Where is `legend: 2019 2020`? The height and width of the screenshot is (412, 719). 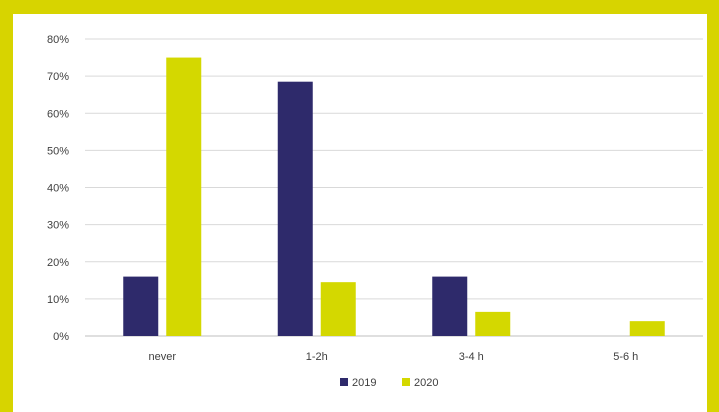 legend: 2019 2020 is located at coordinates (389, 383).